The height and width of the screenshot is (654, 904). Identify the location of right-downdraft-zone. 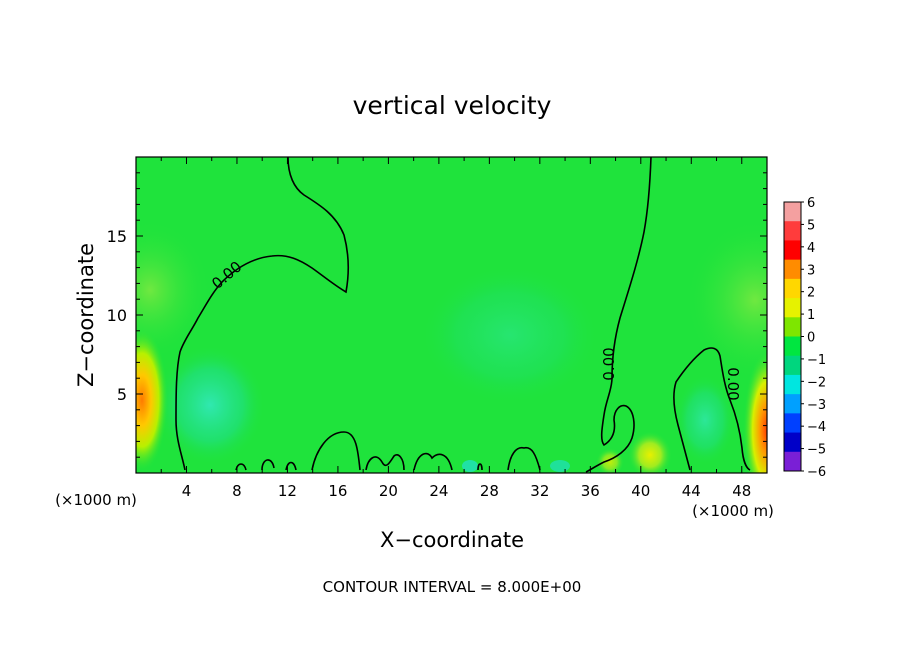
(705, 420).